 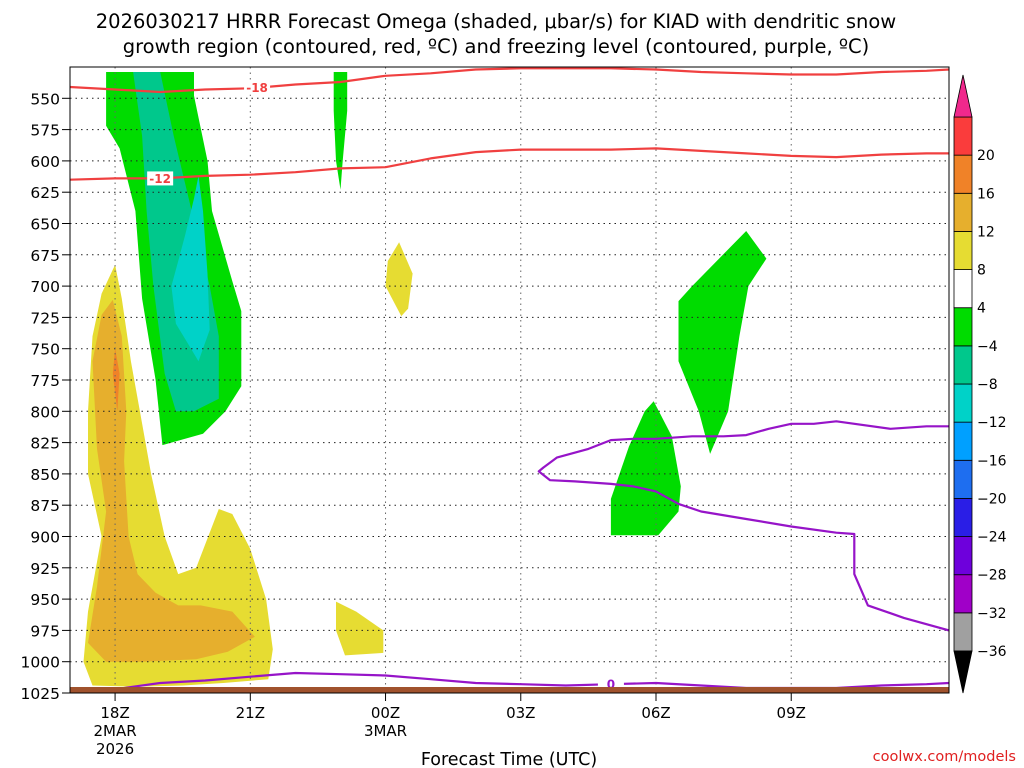 What do you see at coordinates (114, 713) in the screenshot?
I see `x-tick-label-0-0: 18Z` at bounding box center [114, 713].